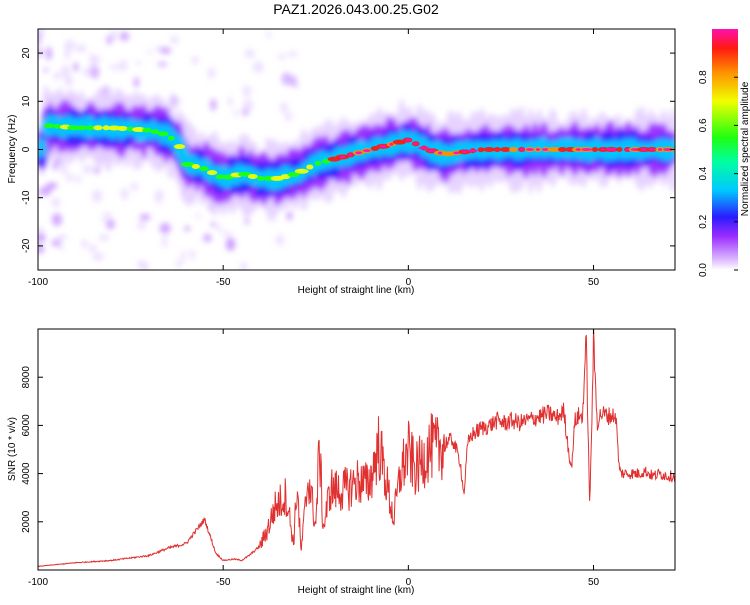 The width and height of the screenshot is (750, 605). Describe the element at coordinates (26, 53) in the screenshot. I see `spectrogram-y-tick-label: 20` at that location.